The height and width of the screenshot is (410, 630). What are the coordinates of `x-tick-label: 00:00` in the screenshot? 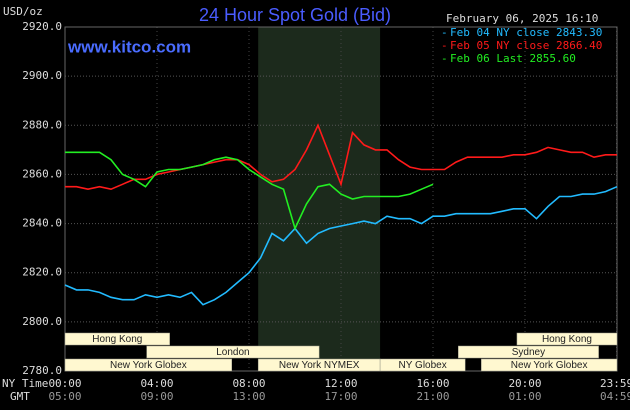 It's located at (64, 383).